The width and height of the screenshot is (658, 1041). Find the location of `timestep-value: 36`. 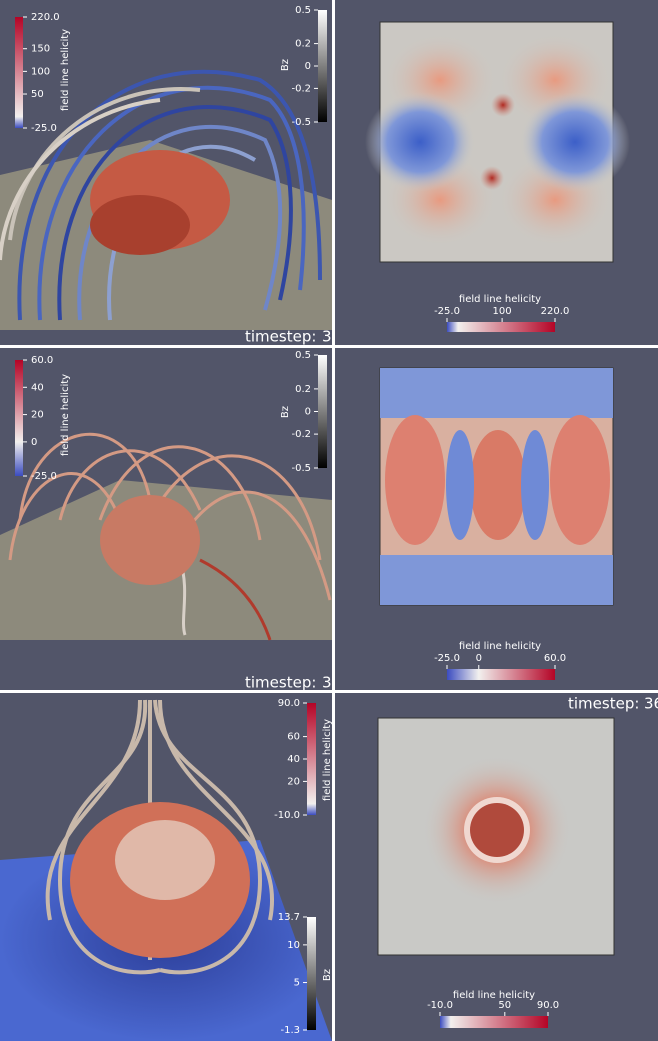

timestep-value: 36 is located at coordinates (651, 704).